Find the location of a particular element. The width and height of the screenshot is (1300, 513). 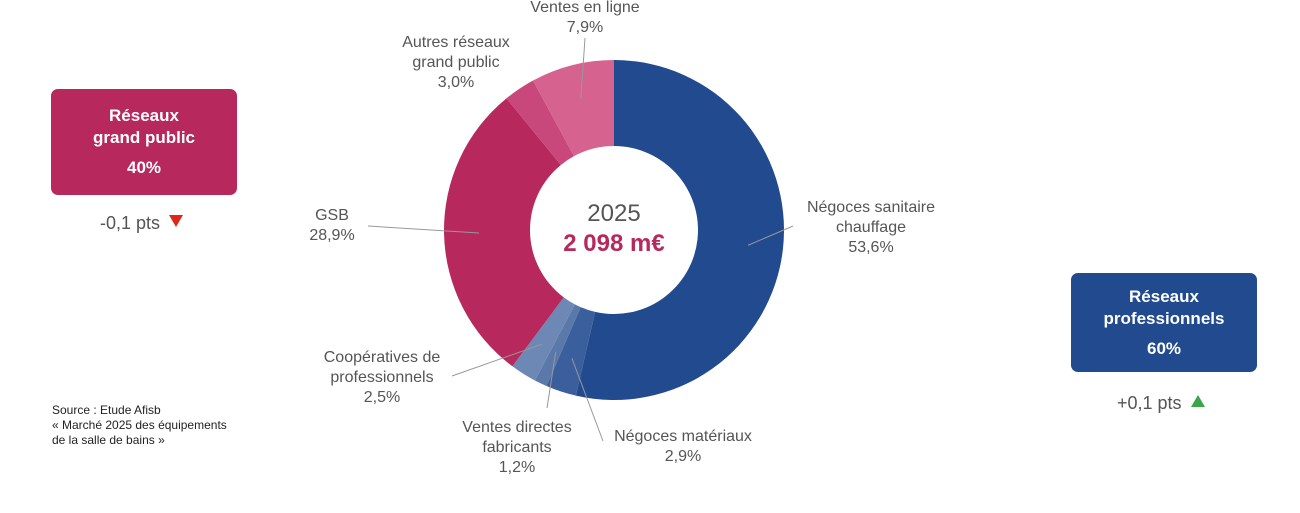

slice-value-label-4: 28,9% is located at coordinates (331, 235).